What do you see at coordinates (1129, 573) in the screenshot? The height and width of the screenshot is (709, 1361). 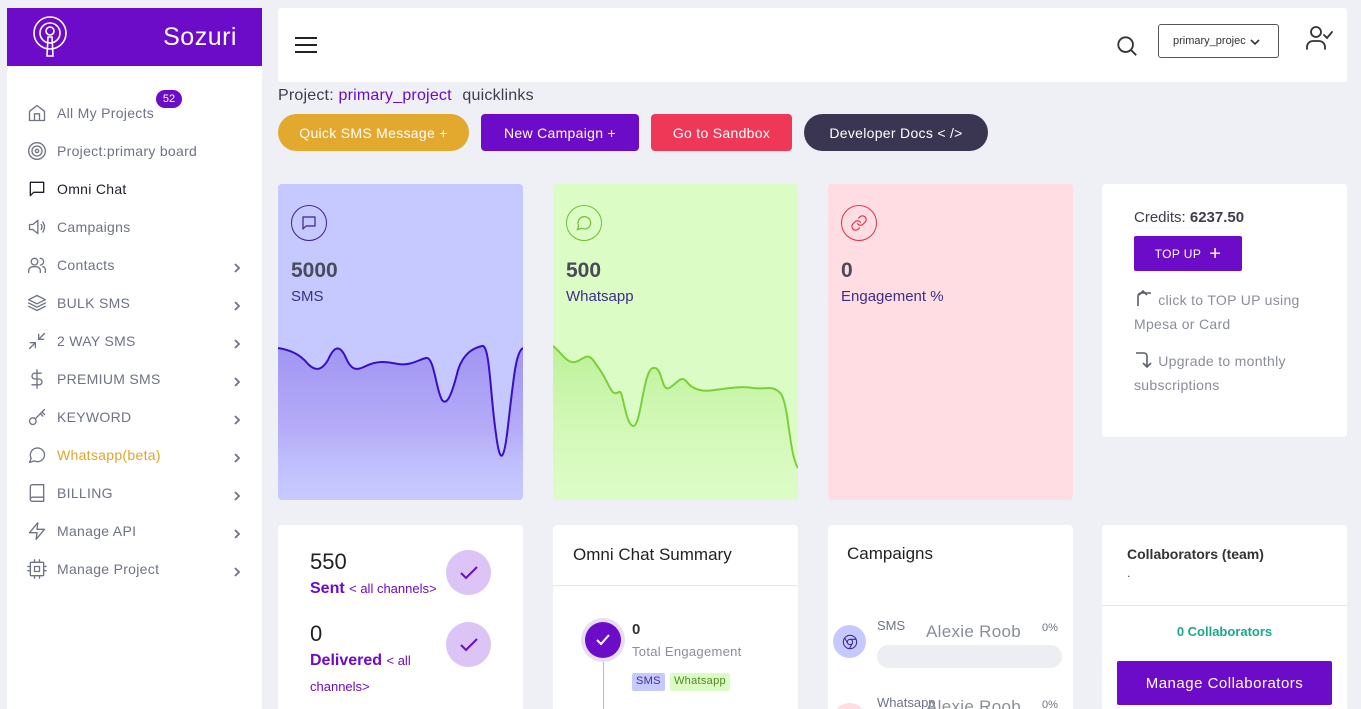 I see `collaborators-subtitle: .` at bounding box center [1129, 573].